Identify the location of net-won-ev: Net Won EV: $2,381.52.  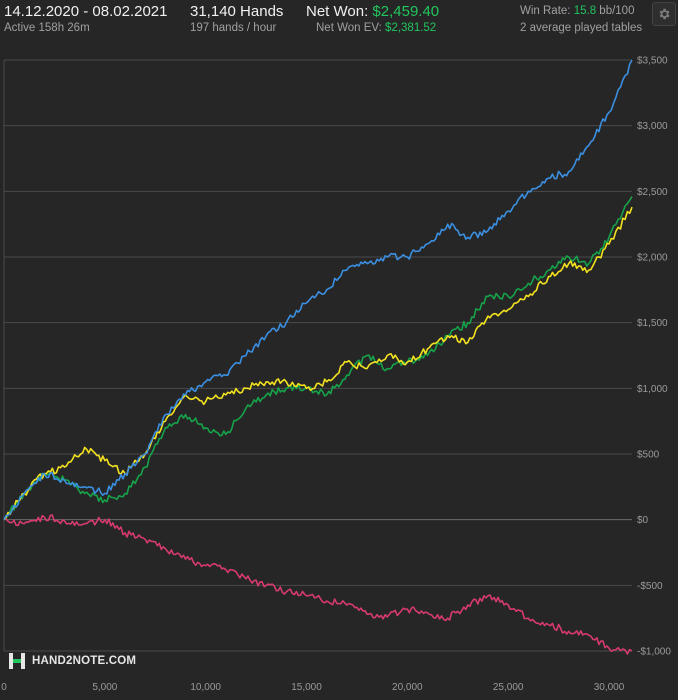
(376, 28).